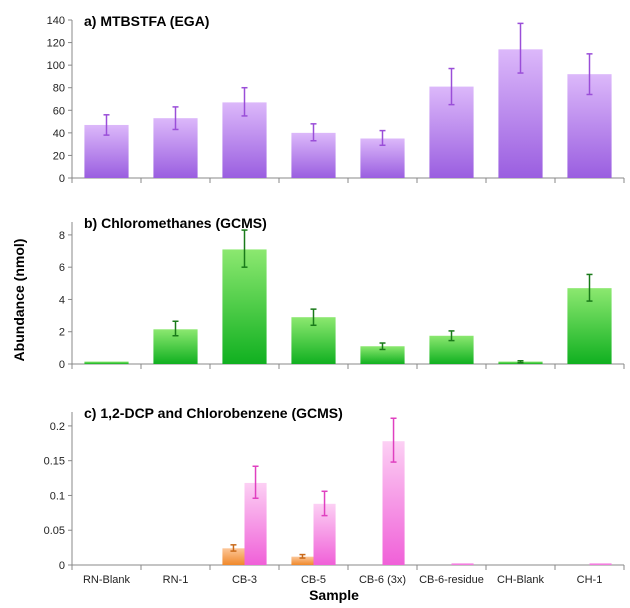 This screenshot has height=608, width=630. I want to click on y-tick-label: 0.05, so click(54, 531).